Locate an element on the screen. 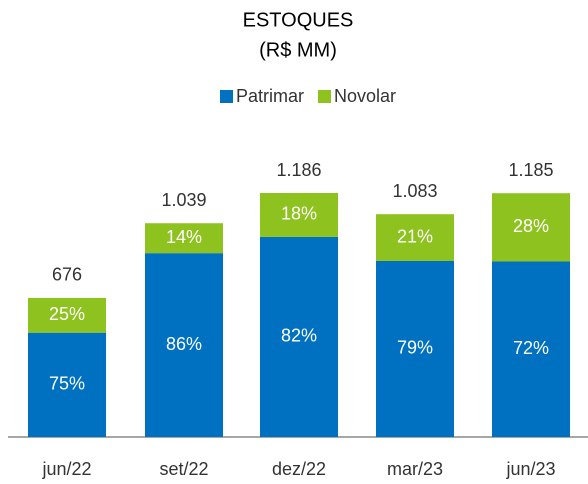  segment-label: 28% is located at coordinates (531, 226).